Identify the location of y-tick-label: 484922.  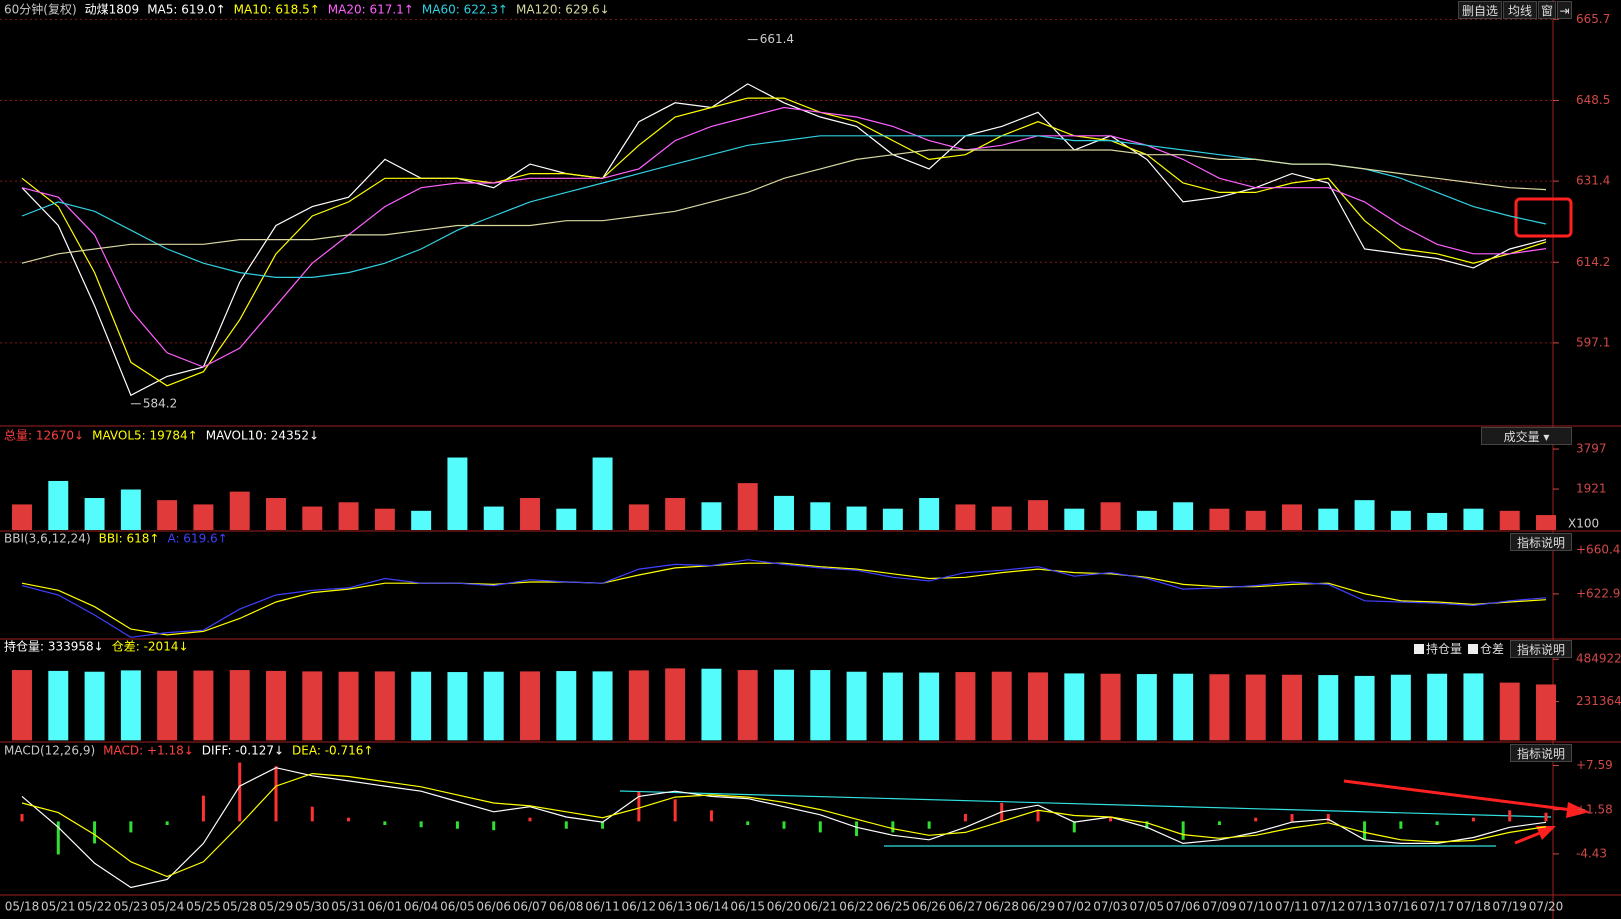
(1598, 659).